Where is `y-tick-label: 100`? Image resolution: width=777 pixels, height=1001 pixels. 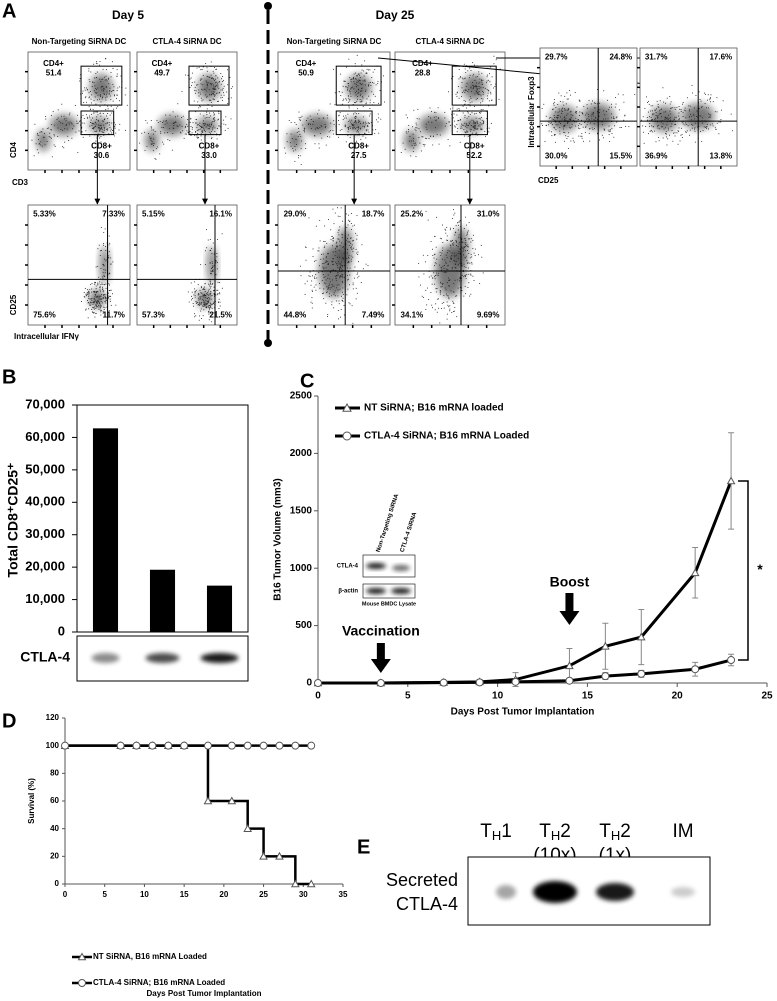 y-tick-label: 100 is located at coordinates (53, 745).